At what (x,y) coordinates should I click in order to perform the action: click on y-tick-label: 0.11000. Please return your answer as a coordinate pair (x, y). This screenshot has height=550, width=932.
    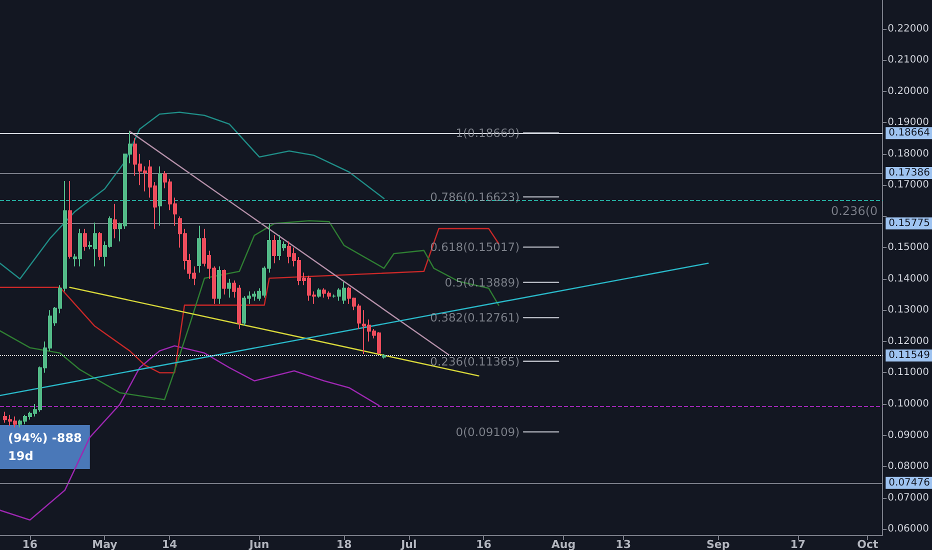
    Looking at the image, I should click on (909, 372).